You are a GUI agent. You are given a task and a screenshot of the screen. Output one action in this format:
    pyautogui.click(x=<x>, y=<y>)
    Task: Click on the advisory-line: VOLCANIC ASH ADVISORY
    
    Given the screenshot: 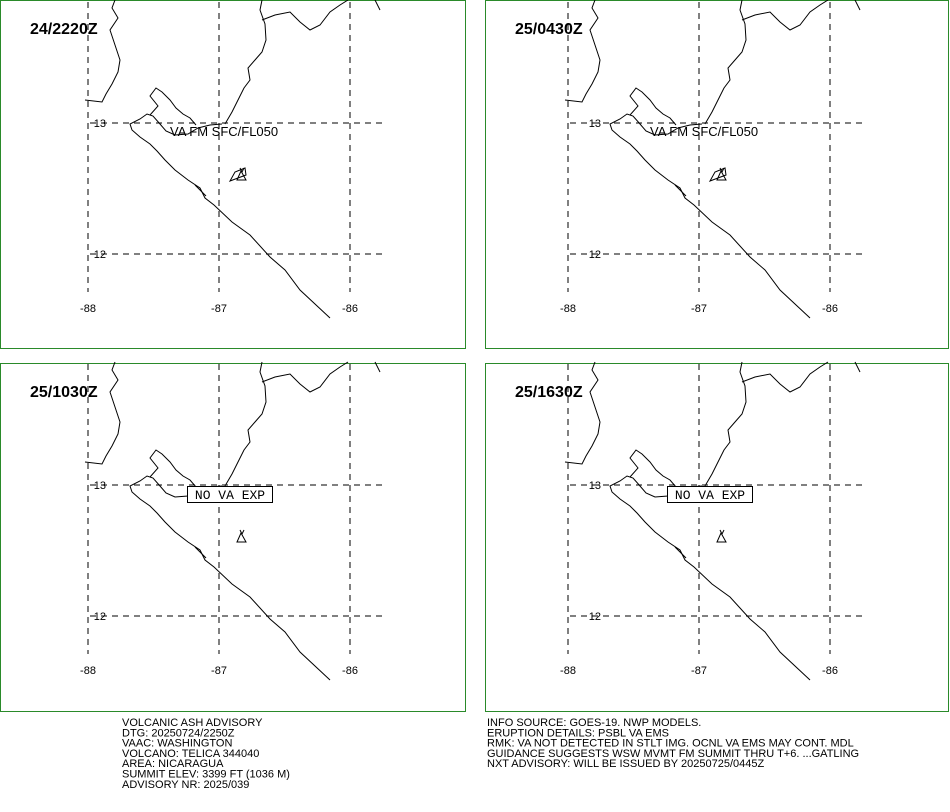 What is the action you would take?
    pyautogui.click(x=192, y=723)
    